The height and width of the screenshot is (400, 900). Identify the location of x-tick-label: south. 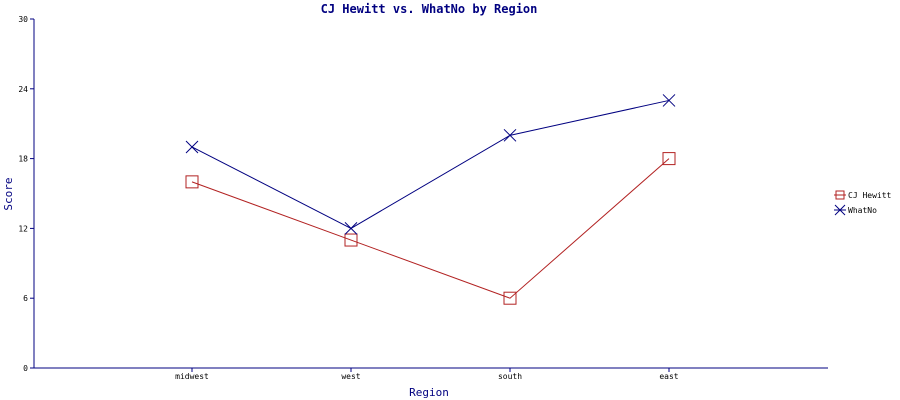
(510, 376).